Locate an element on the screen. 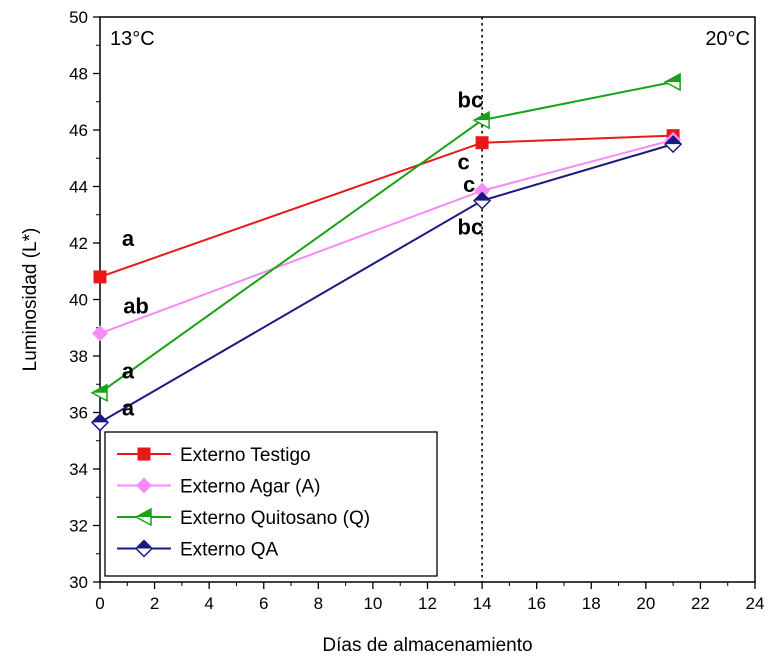  legend-item: Externo Testigo is located at coordinates (214, 455).